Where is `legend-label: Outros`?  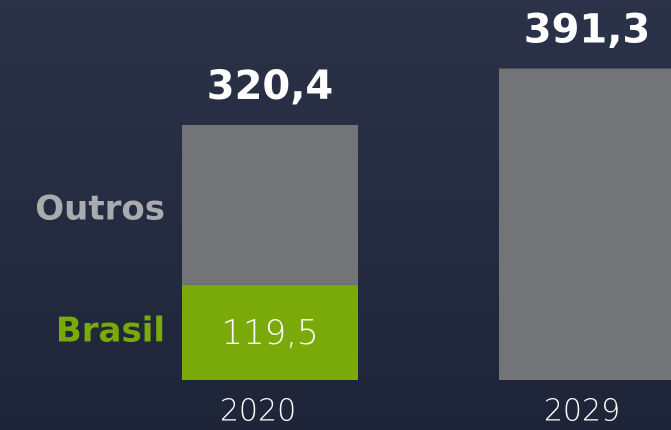
legend-label: Outros is located at coordinates (100, 209).